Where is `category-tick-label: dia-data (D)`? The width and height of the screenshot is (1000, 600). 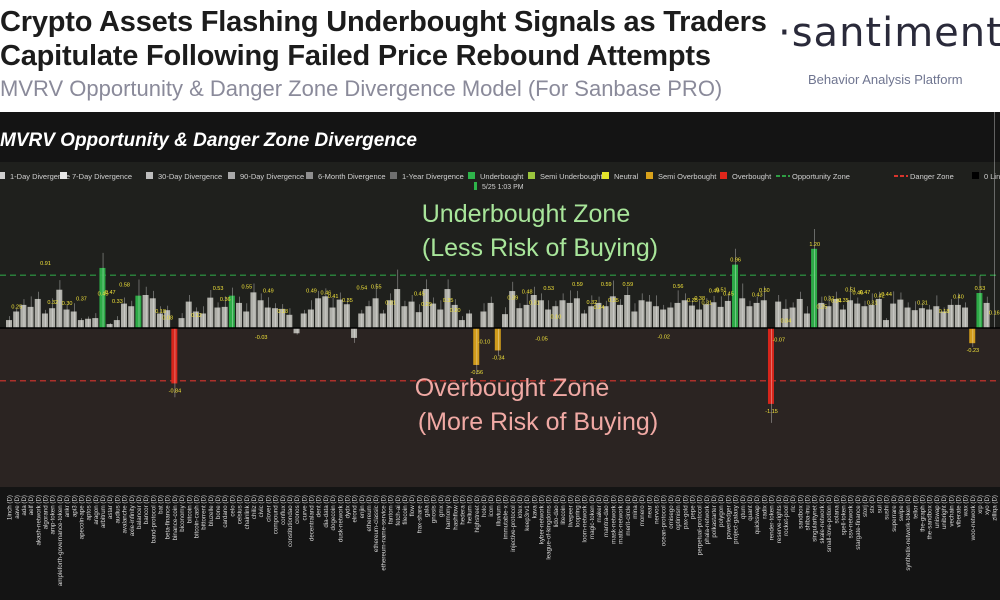 category-tick-label: dia-data (D) is located at coordinates (326, 511).